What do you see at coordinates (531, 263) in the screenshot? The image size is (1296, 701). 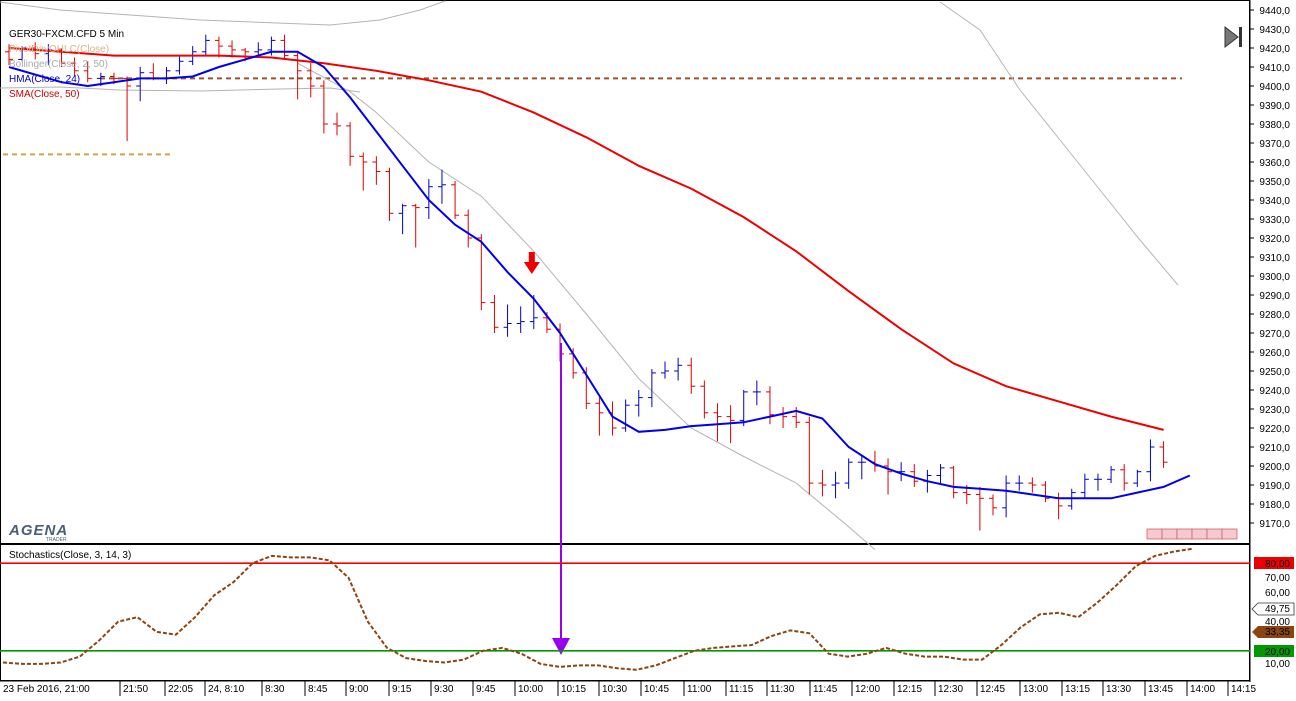 I see `down-arrow-icon` at bounding box center [531, 263].